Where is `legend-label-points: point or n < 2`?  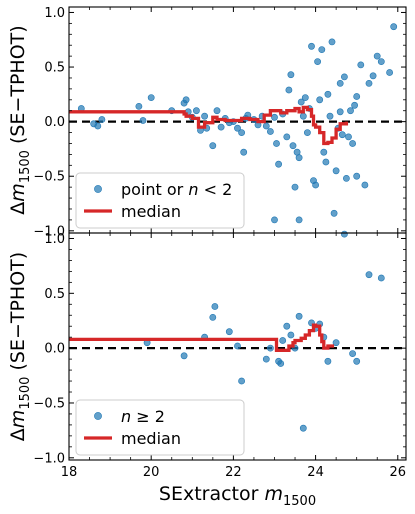
legend-label-points: point or n < 2 is located at coordinates (176, 189).